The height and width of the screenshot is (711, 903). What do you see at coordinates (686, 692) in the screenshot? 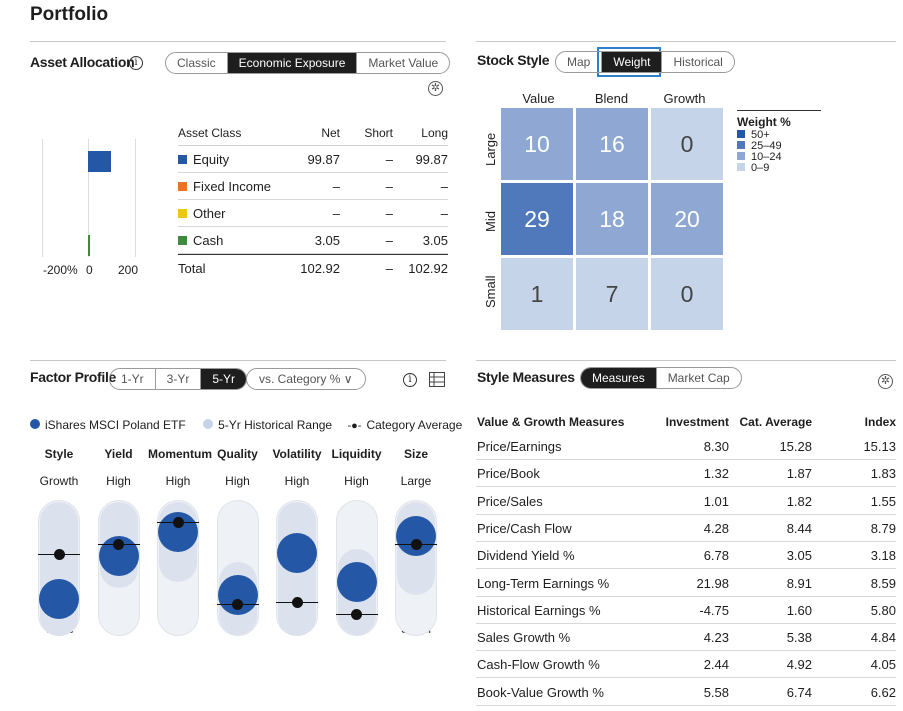
I see `measure-row: Book-Value Growth % 5.58 6.74 6.62` at bounding box center [686, 692].